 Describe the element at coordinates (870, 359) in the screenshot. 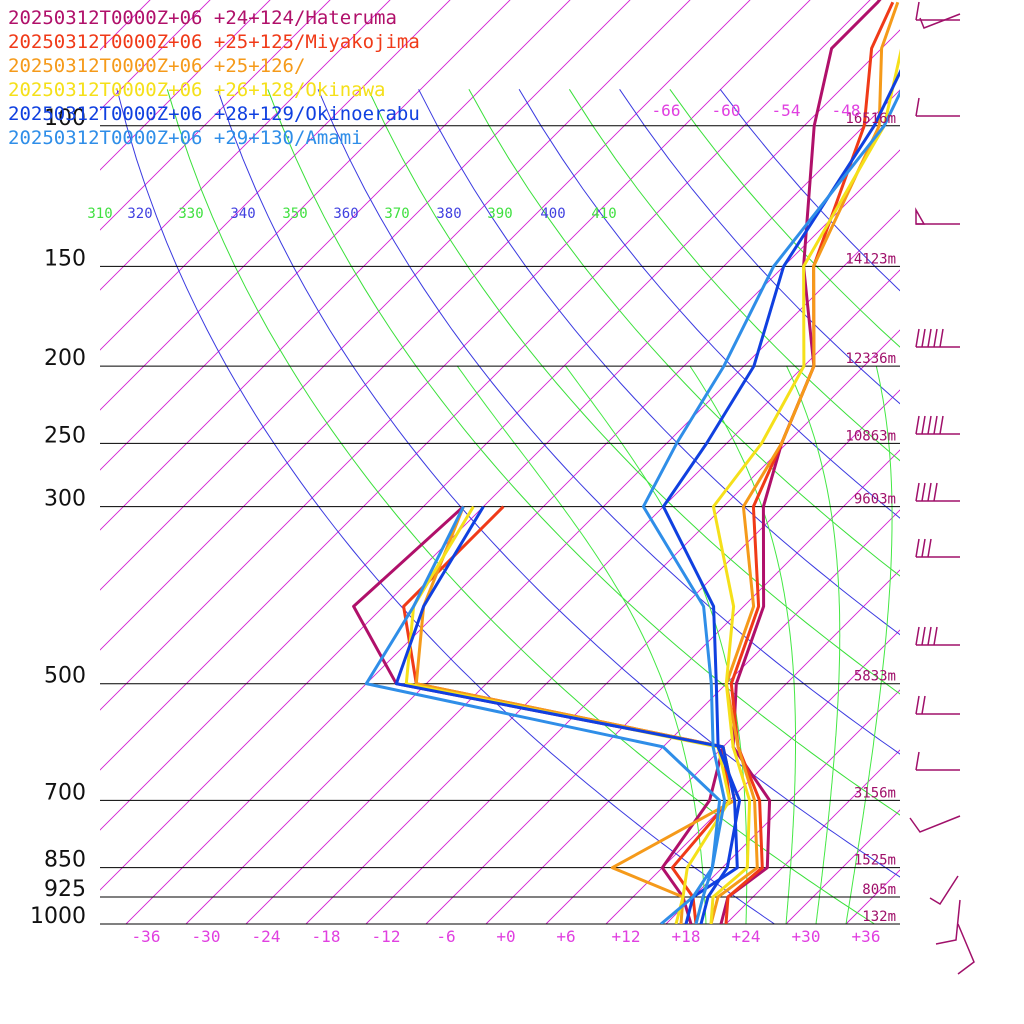

I see `height-label-200: 12336m` at that location.